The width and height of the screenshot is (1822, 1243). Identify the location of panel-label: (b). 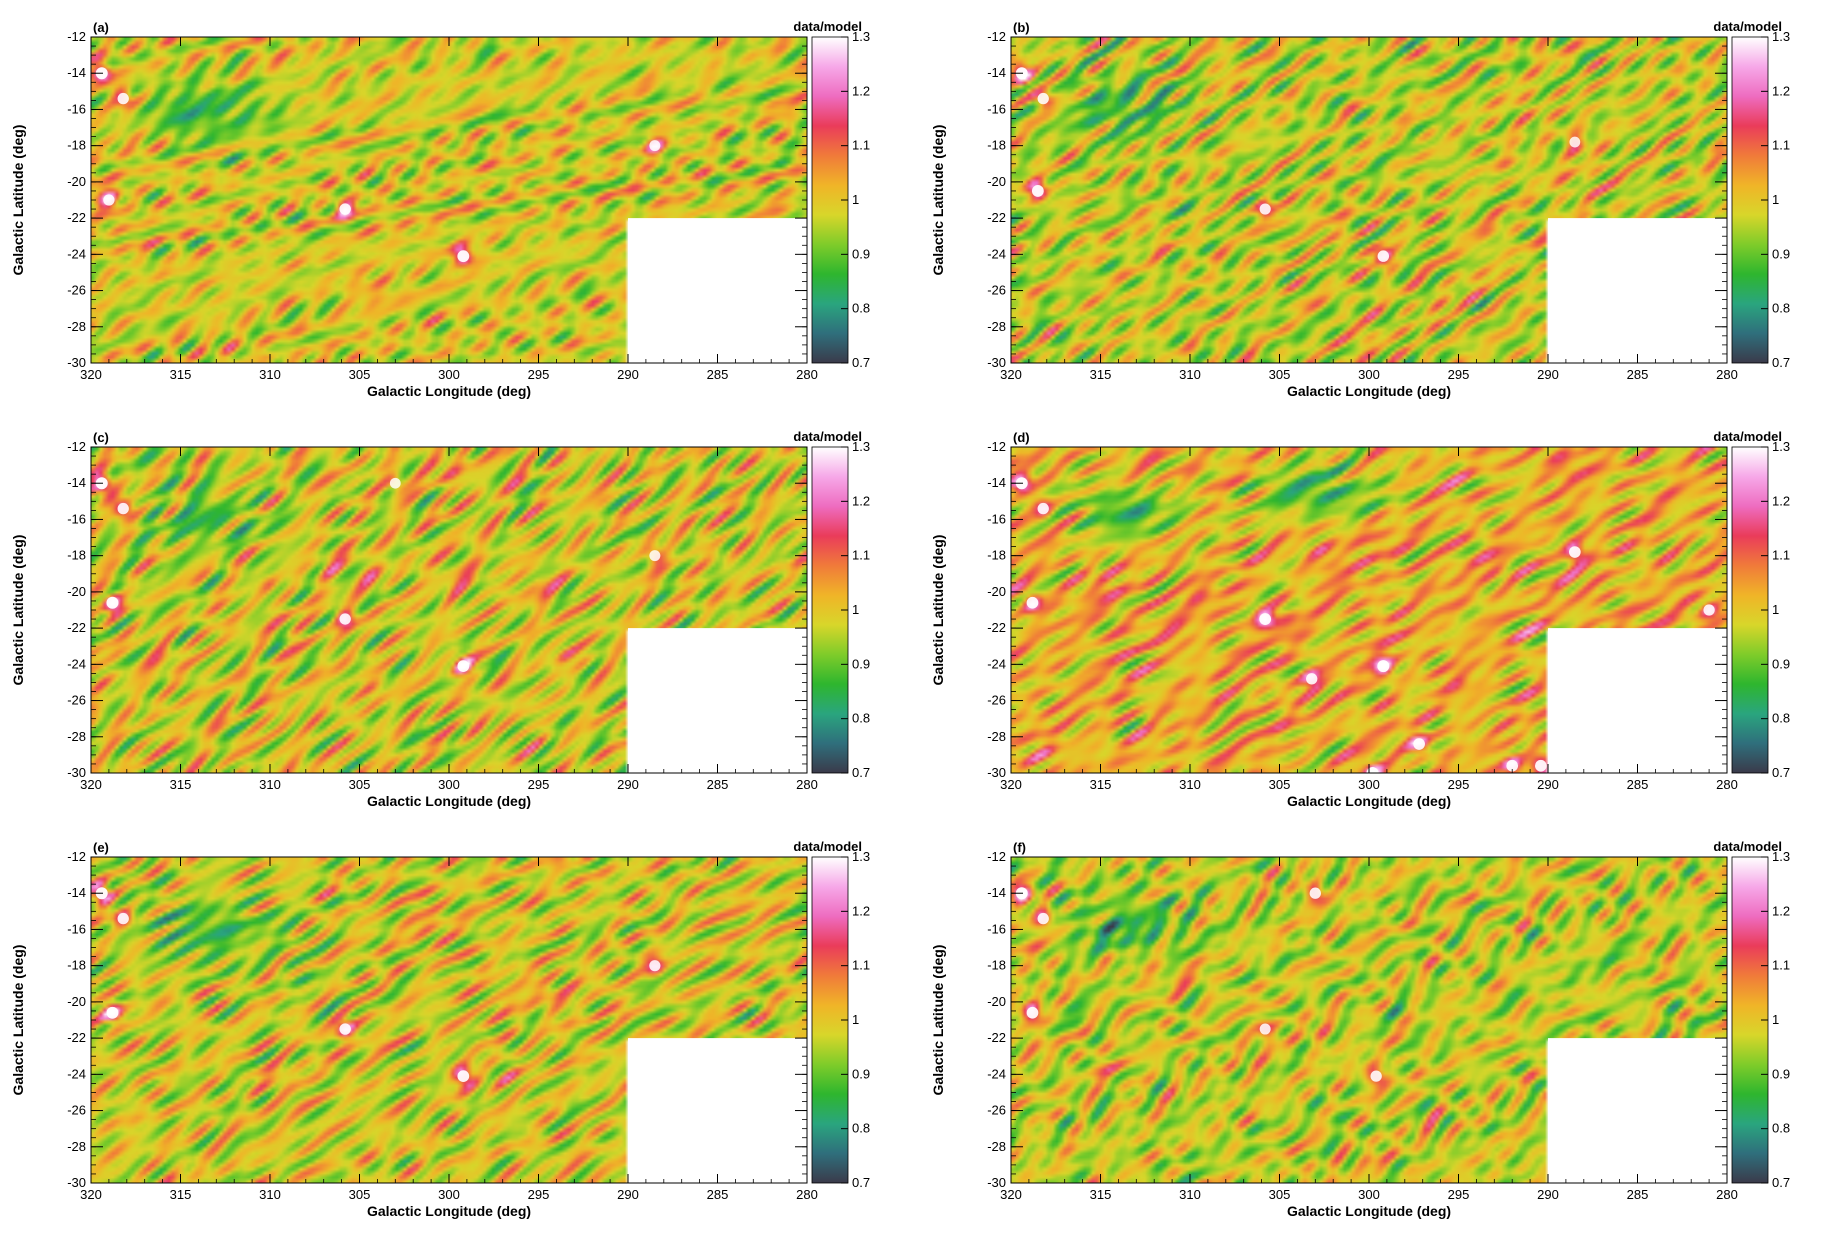
(1021, 27).